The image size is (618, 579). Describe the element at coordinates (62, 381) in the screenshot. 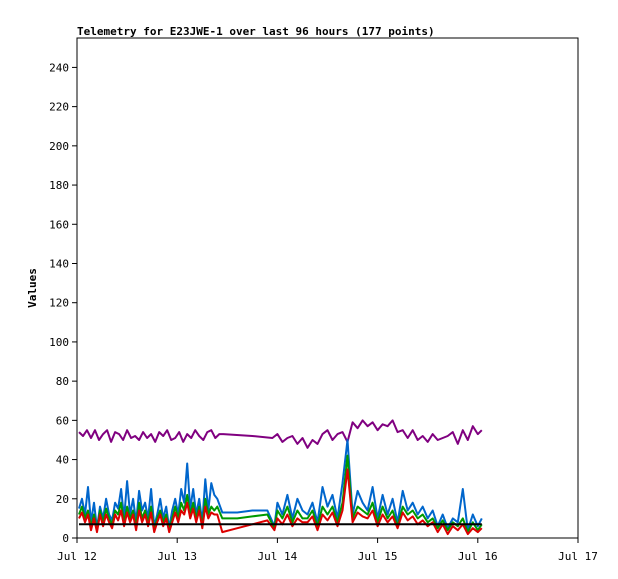

I see `y-tick-label: 80` at that location.